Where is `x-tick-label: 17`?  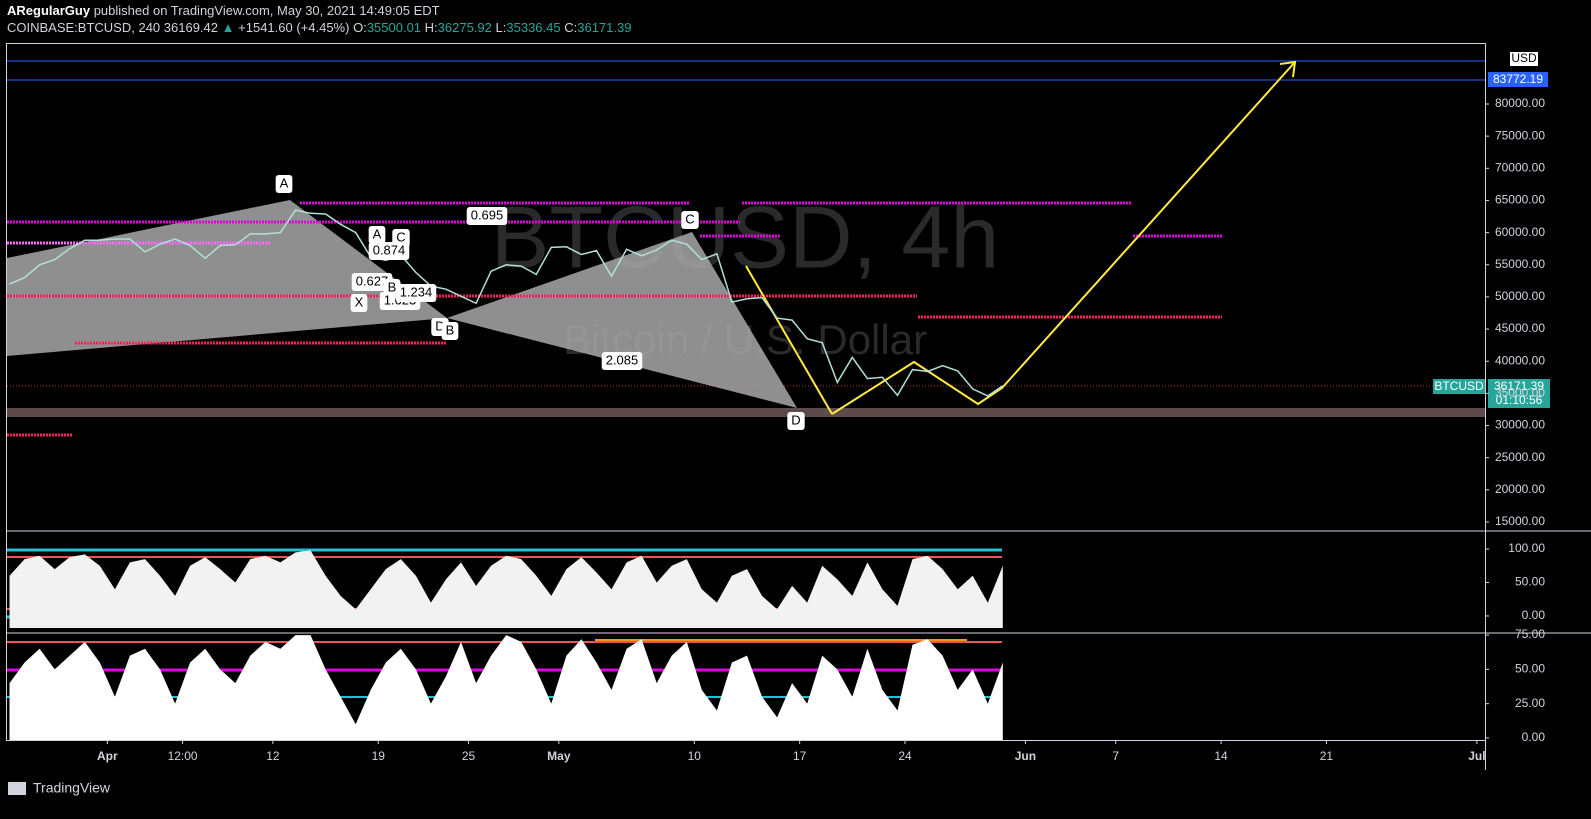
x-tick-label: 17 is located at coordinates (800, 756).